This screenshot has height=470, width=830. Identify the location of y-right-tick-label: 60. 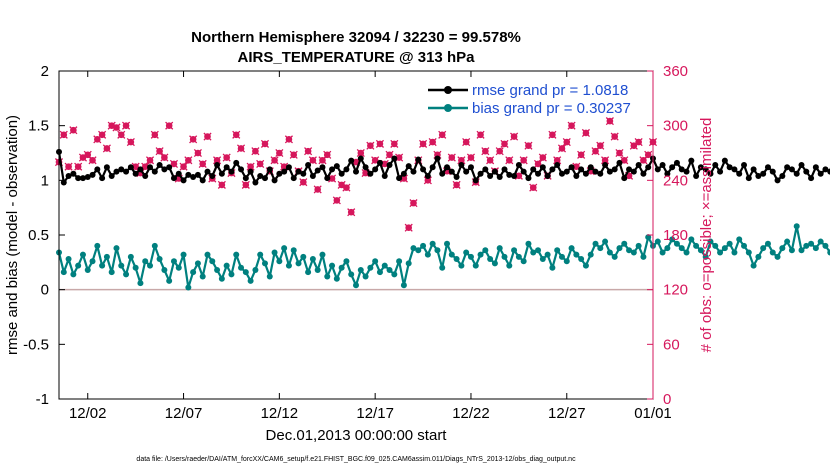
(671, 344).